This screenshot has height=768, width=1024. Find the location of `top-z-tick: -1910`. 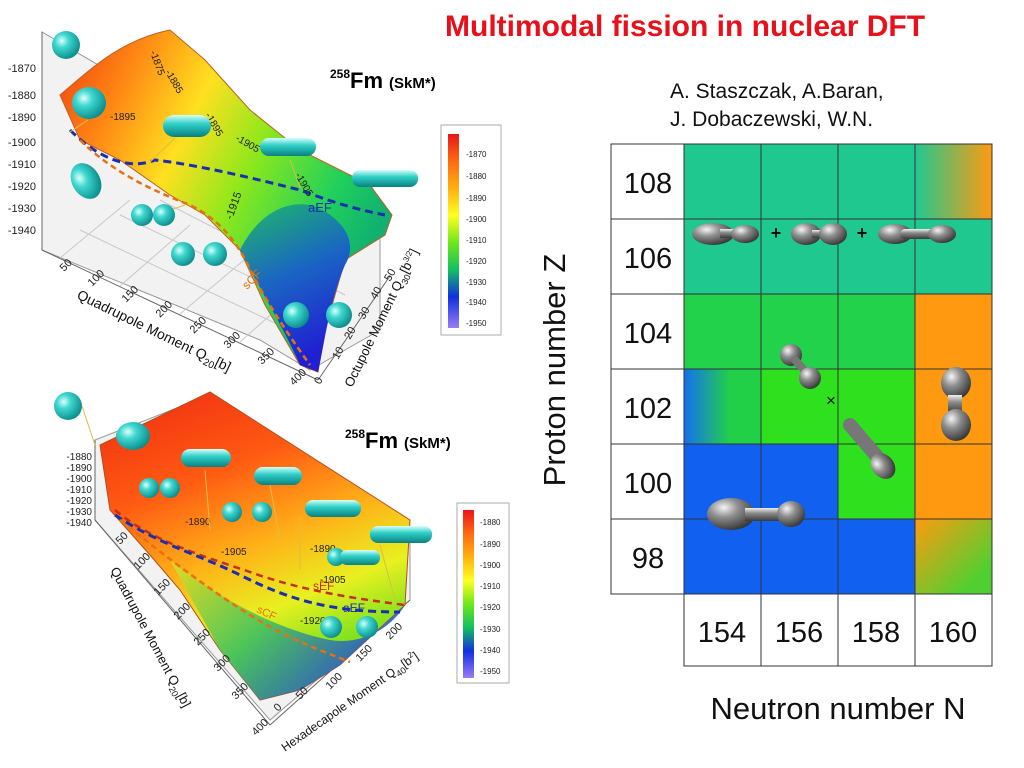

top-z-tick: -1910 is located at coordinates (22, 165).